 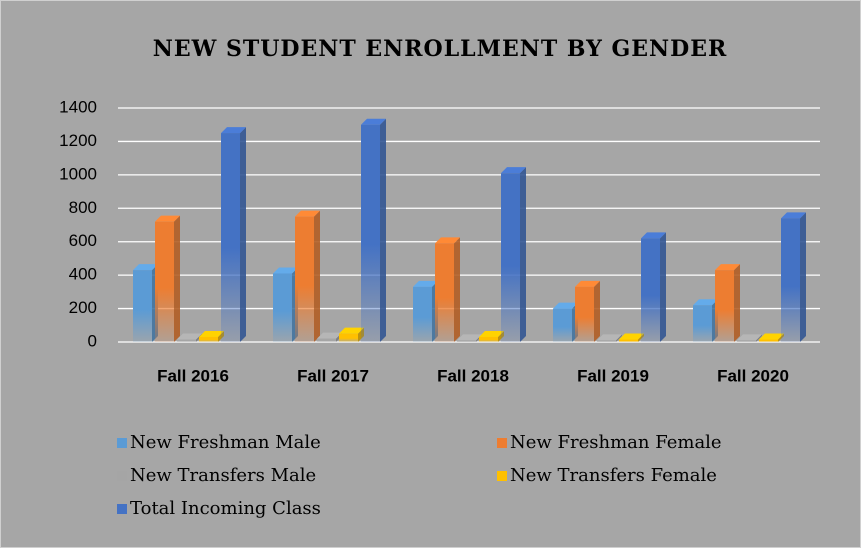 I want to click on y-tick-label: 1400, so click(x=78, y=106).